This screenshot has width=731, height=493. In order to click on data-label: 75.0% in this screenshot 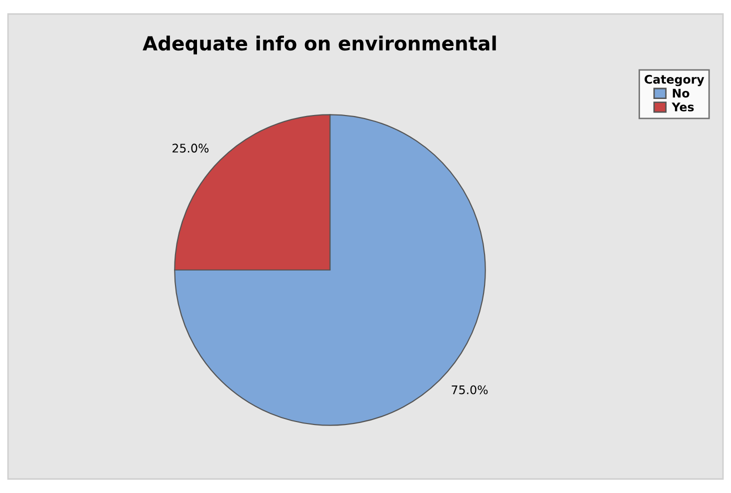, I will do `click(470, 389)`.